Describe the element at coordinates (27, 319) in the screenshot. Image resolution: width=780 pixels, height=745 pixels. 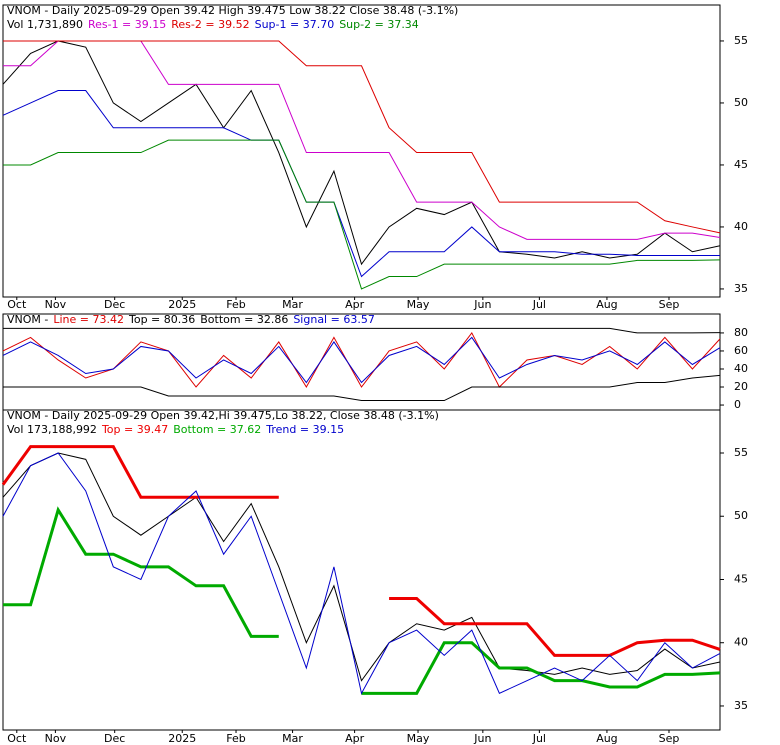
I see `panel-title: VNOM -` at that location.